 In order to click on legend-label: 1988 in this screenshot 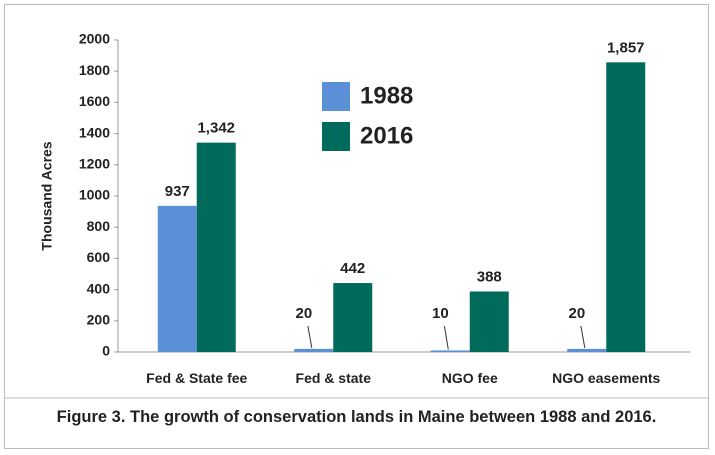, I will do `click(386, 95)`.